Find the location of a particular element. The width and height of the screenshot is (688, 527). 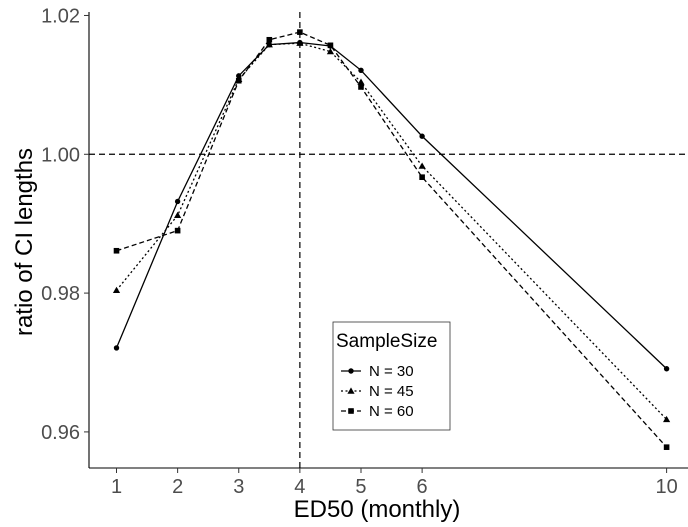

x-tick-label: 4 is located at coordinates (299, 487).